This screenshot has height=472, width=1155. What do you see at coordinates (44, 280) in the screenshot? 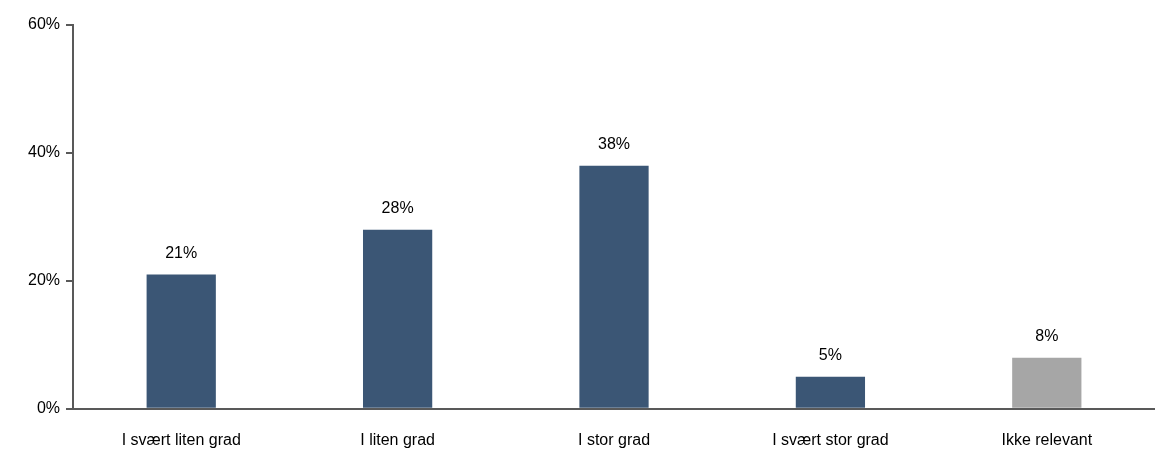
I see `y-tick-label: 20%` at bounding box center [44, 280].